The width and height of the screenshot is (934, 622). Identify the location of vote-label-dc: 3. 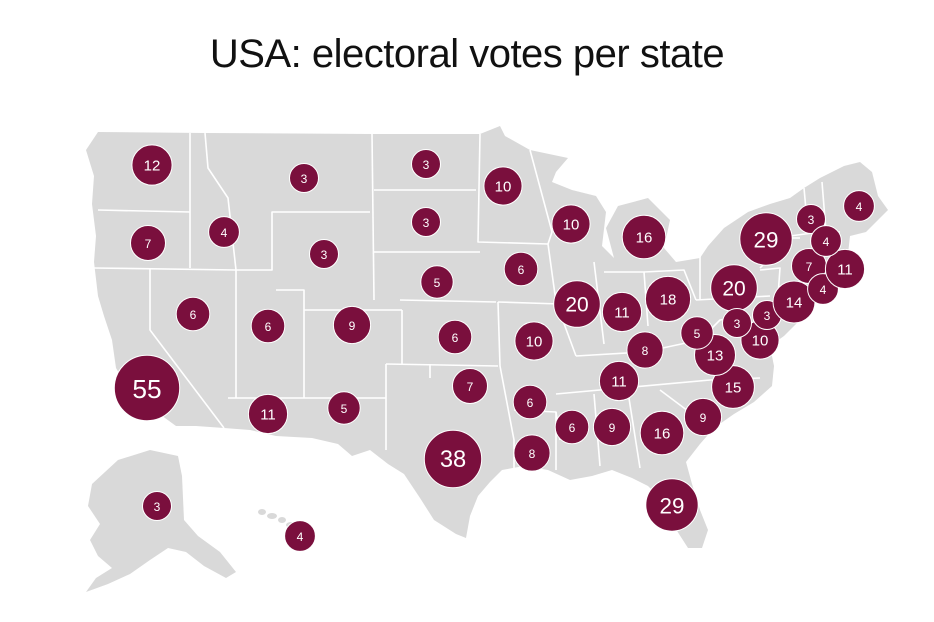
(737, 324).